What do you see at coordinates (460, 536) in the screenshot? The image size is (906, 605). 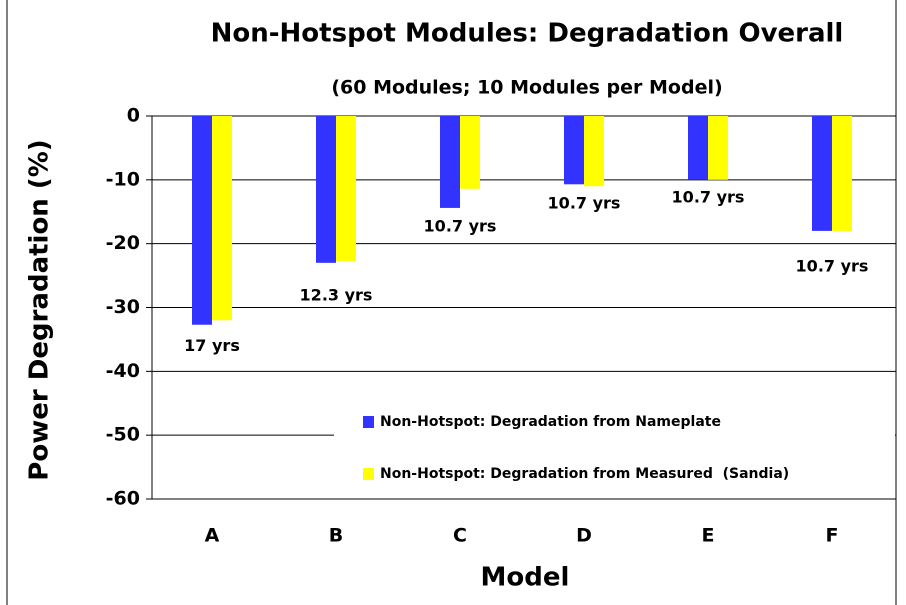 I see `x-tick-label: C` at bounding box center [460, 536].